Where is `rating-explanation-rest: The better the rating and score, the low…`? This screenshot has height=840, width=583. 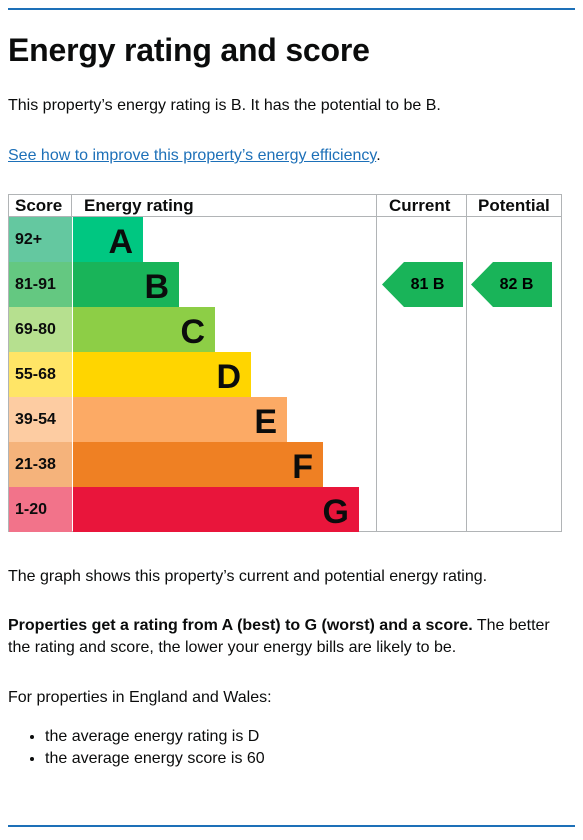 rating-explanation-rest: The better the rating and score, the low… is located at coordinates (279, 636).